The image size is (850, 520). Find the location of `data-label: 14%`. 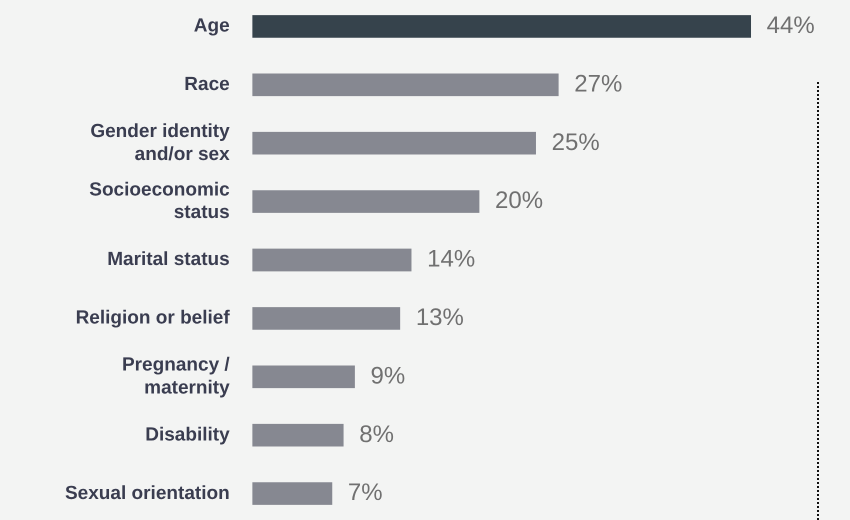

data-label: 14% is located at coordinates (451, 259).